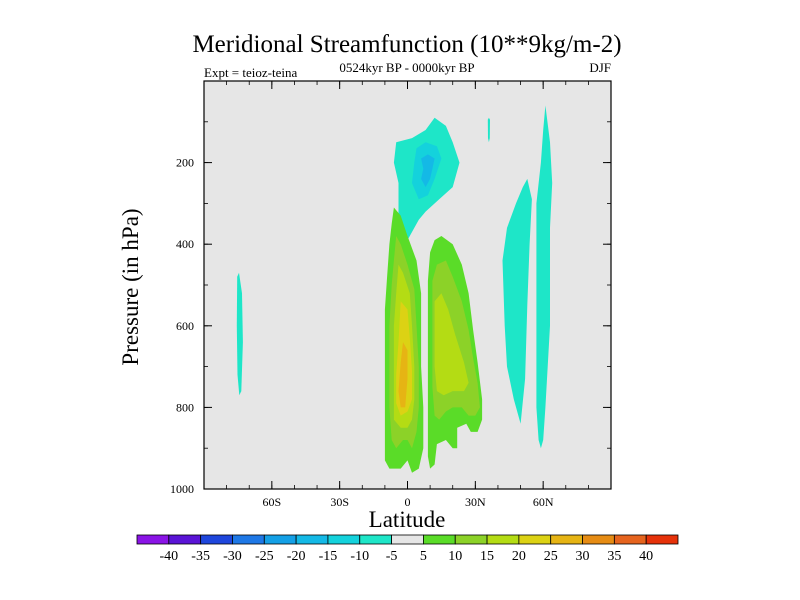 Image resolution: width=800 pixels, height=600 pixels. Describe the element at coordinates (185, 407) in the screenshot. I see `y-tick-label: 800` at that location.